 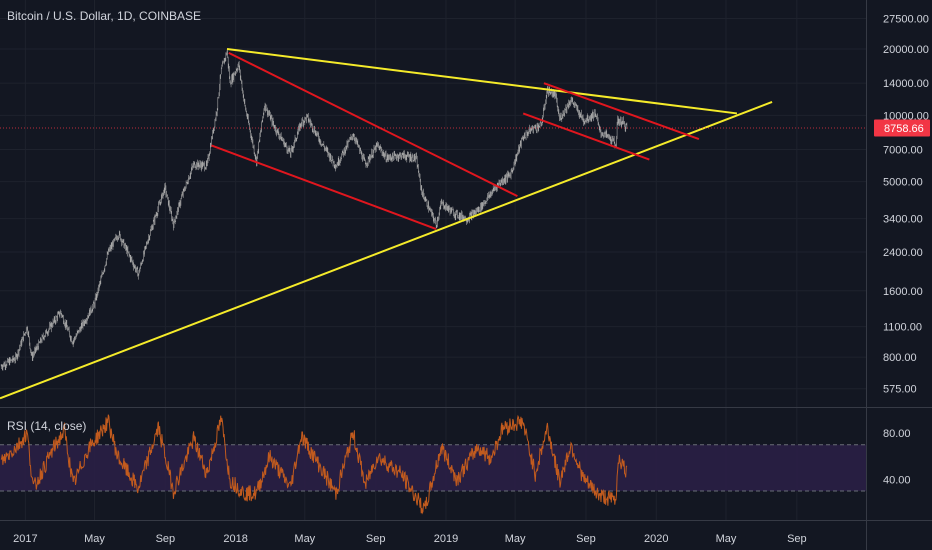 I want to click on y-tick-label: 2400.00, so click(x=903, y=253).